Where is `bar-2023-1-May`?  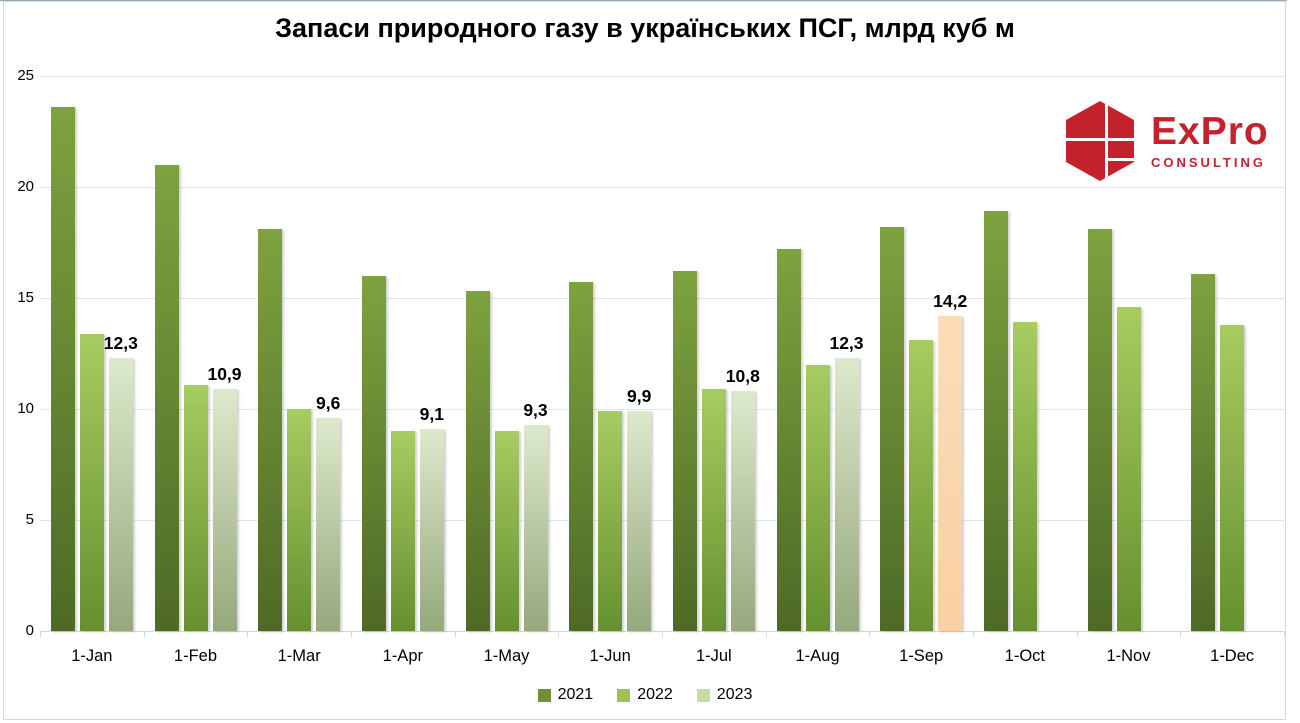 bar-2023-1-May is located at coordinates (535, 527).